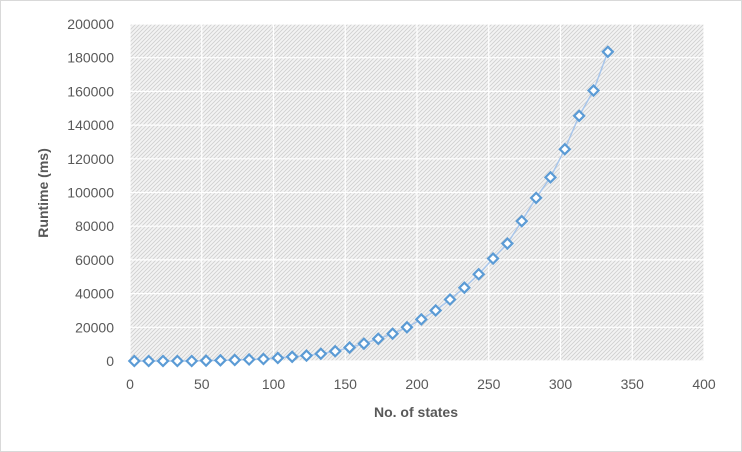  What do you see at coordinates (90, 159) in the screenshot?
I see `y-tick-label: 120000` at bounding box center [90, 159].